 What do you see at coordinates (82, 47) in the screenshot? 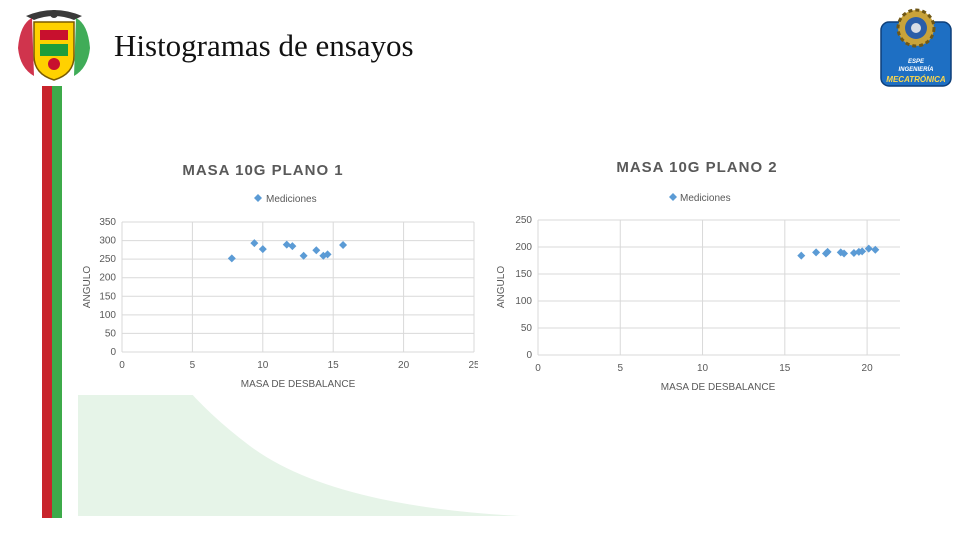
I see `flag-right-icon` at bounding box center [82, 47].